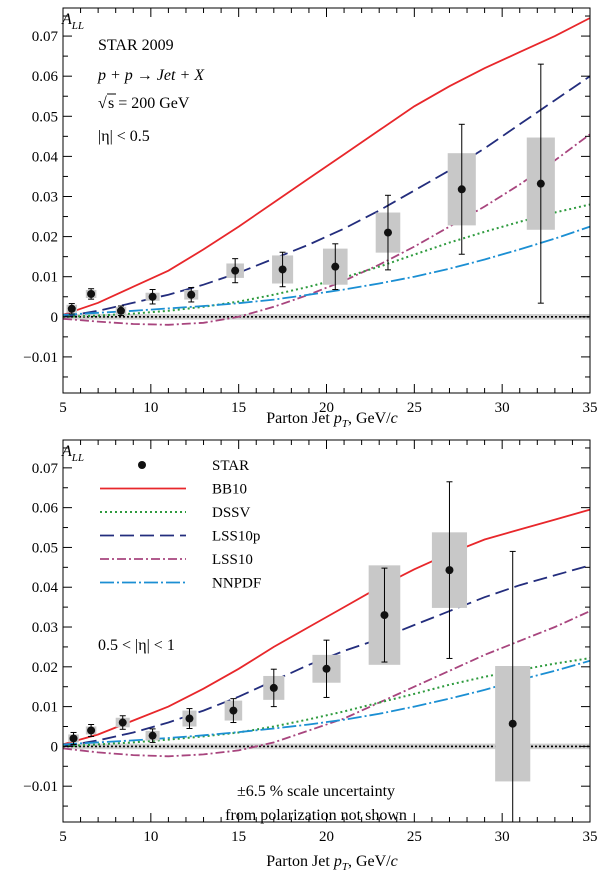  I want to click on experiment-label: STAR 2009, so click(136, 45).